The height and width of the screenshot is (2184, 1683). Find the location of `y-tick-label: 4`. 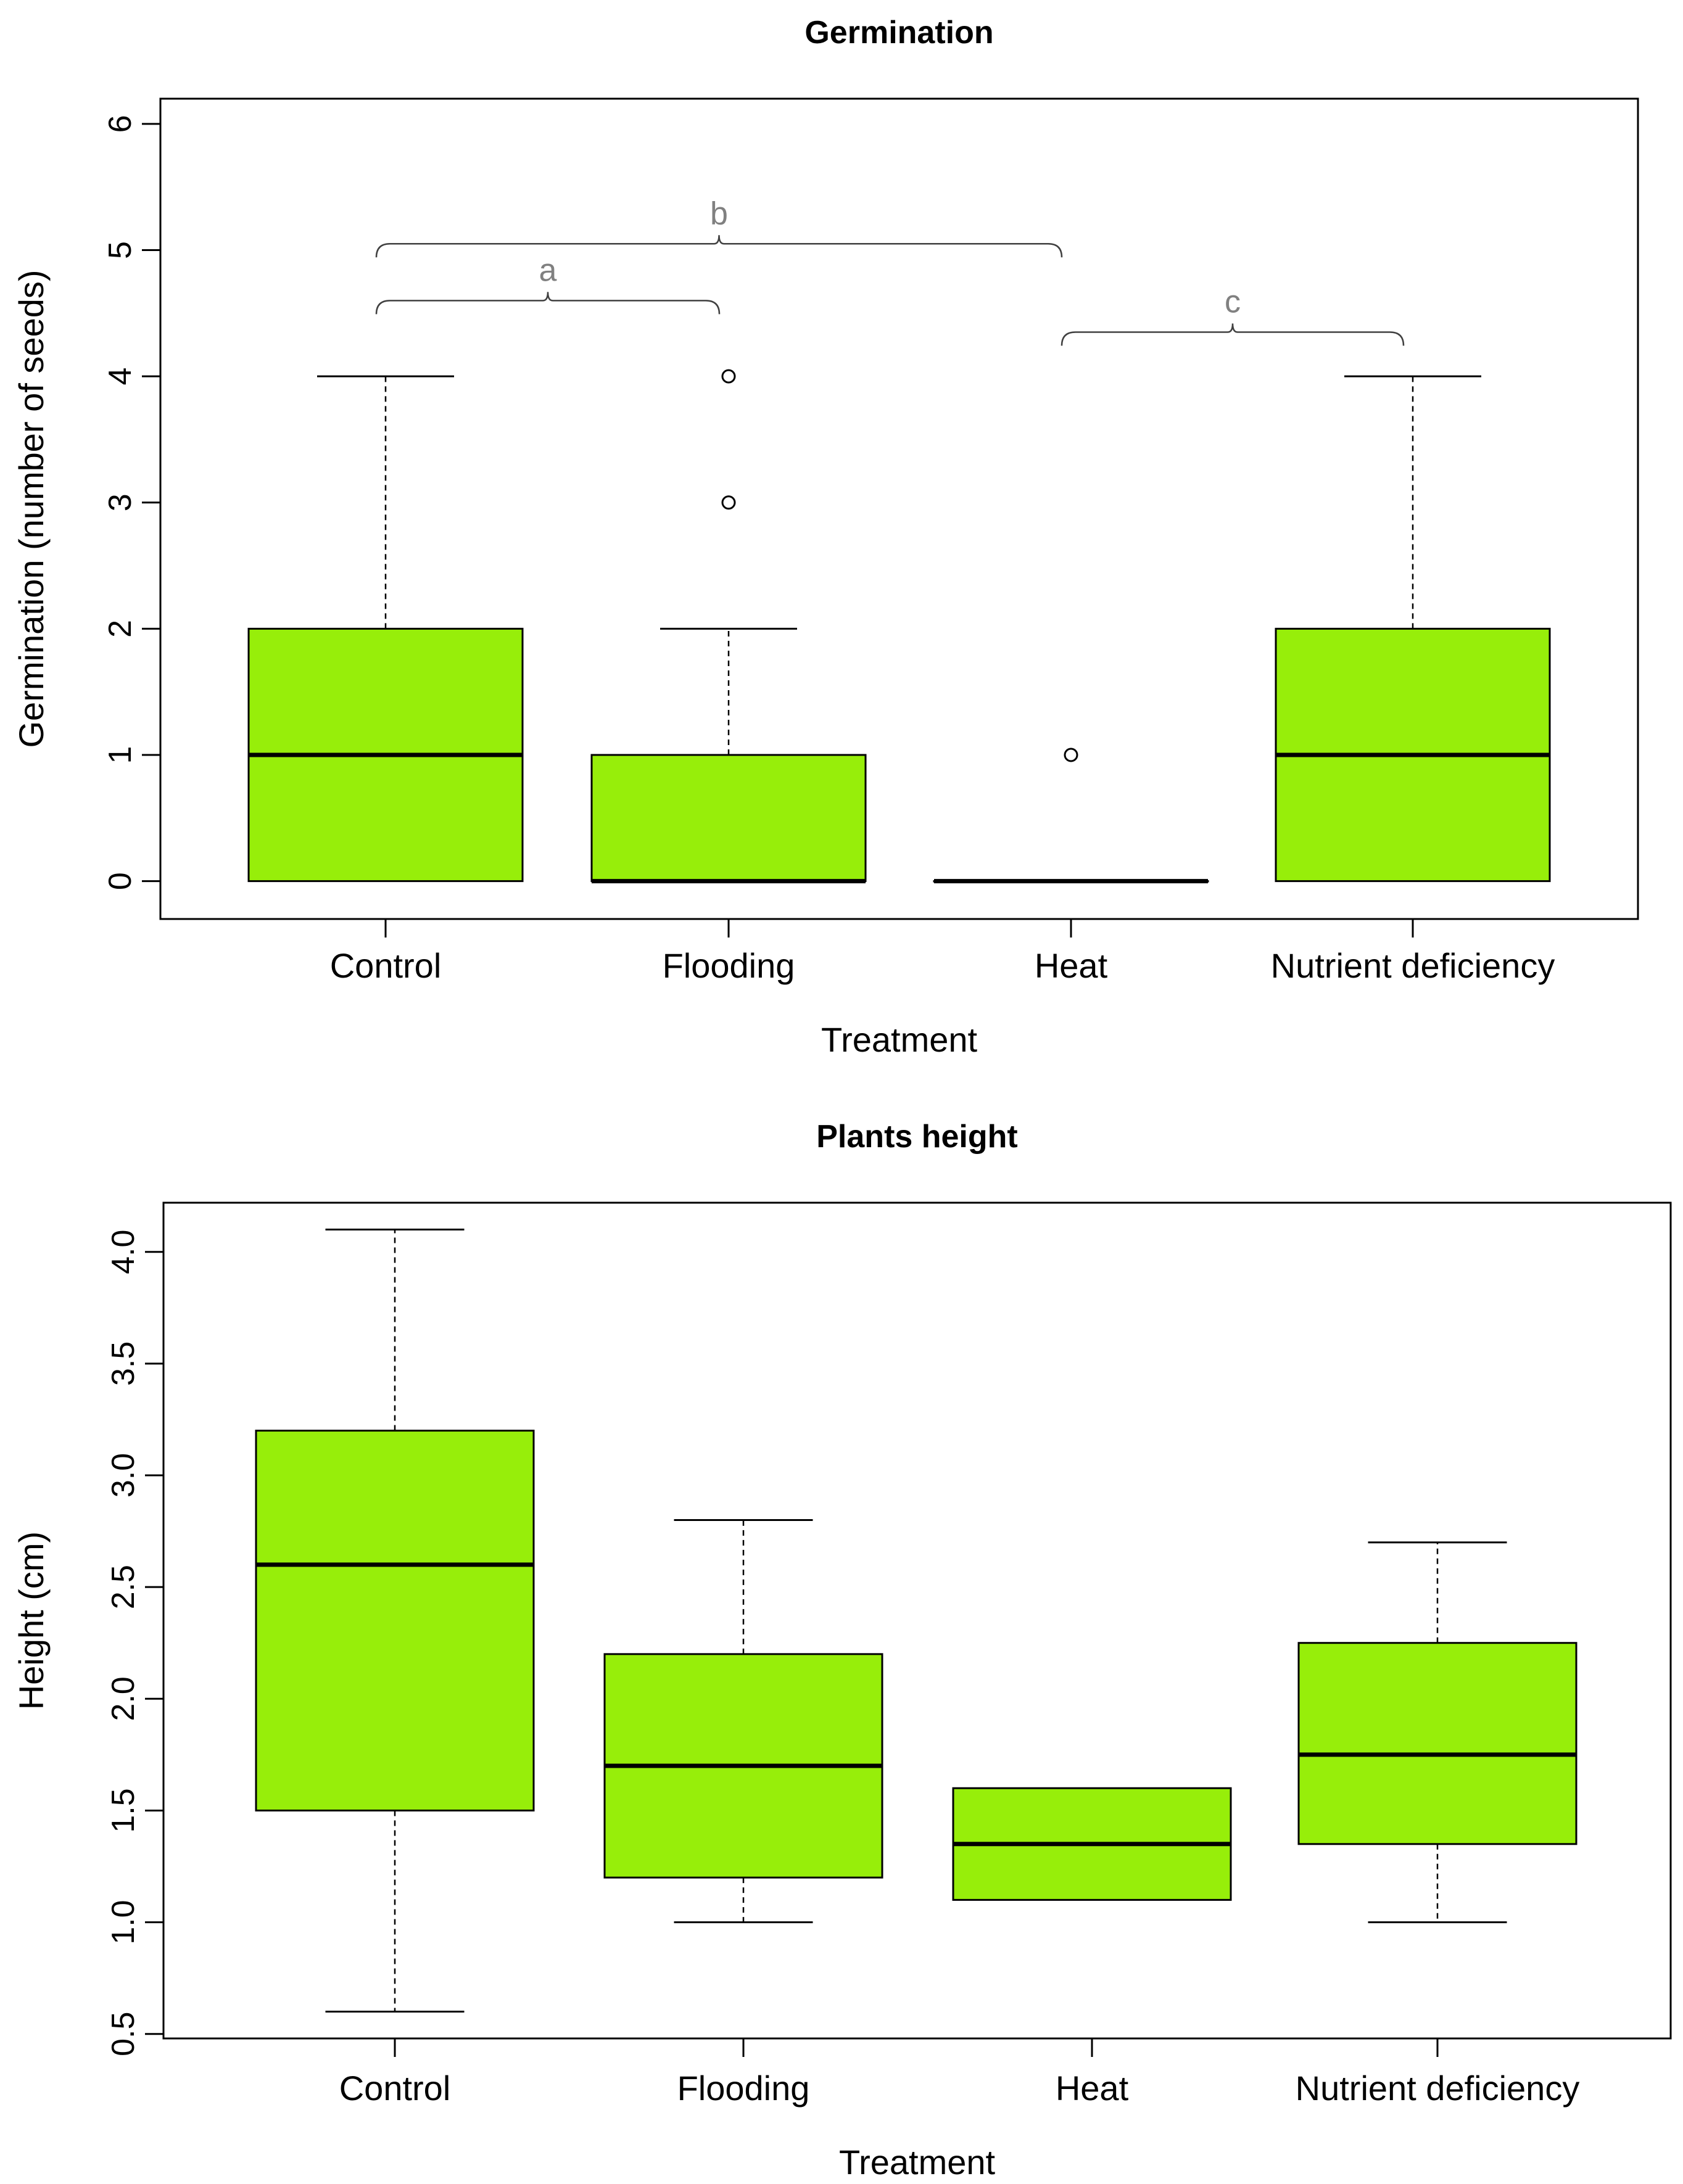

y-tick-label: 4 is located at coordinates (120, 377).